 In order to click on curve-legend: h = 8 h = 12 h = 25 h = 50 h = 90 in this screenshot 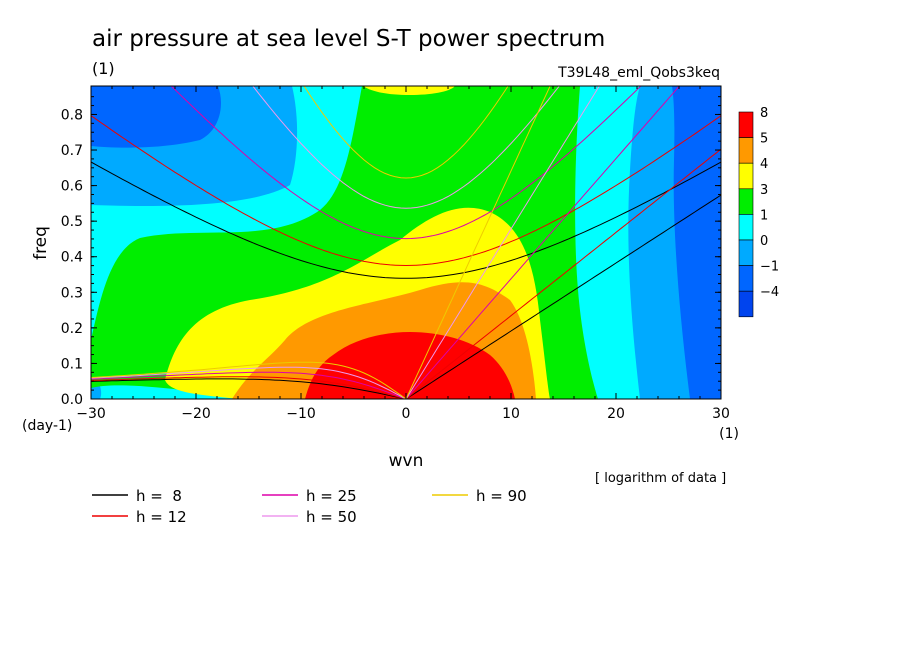, I will do `click(309, 506)`.